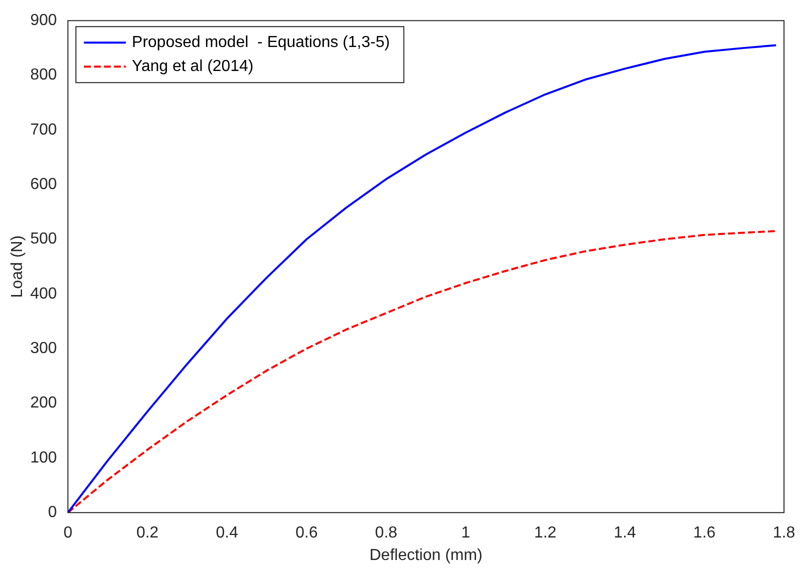 The image size is (812, 573). What do you see at coordinates (625, 533) in the screenshot?
I see `x-tick-label: 1.4` at bounding box center [625, 533].